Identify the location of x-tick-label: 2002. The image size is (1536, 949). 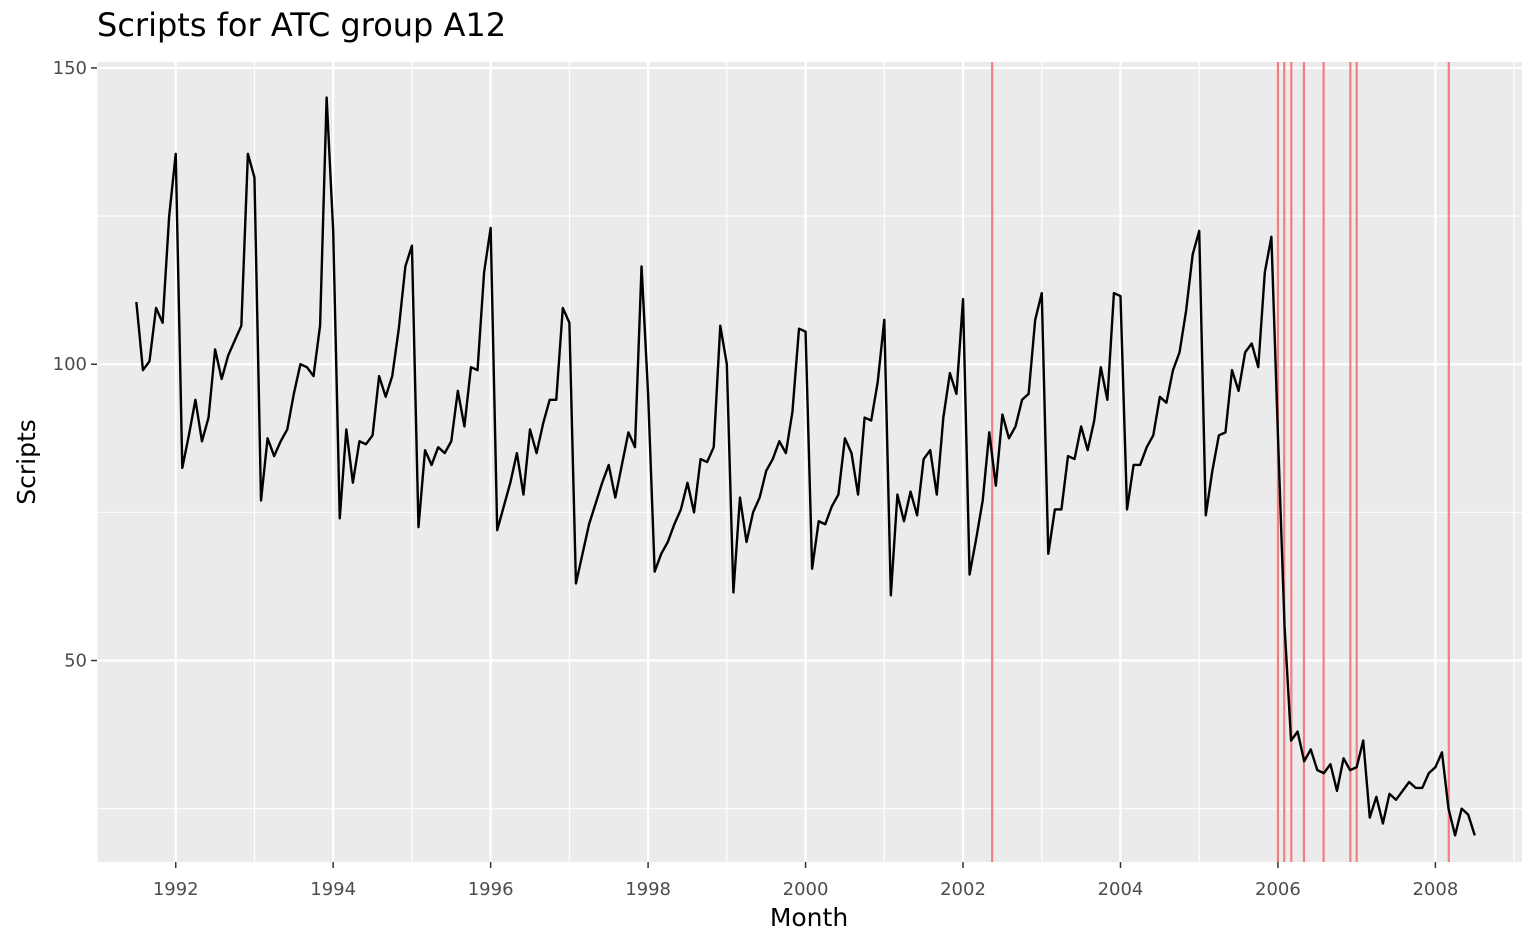
(963, 889).